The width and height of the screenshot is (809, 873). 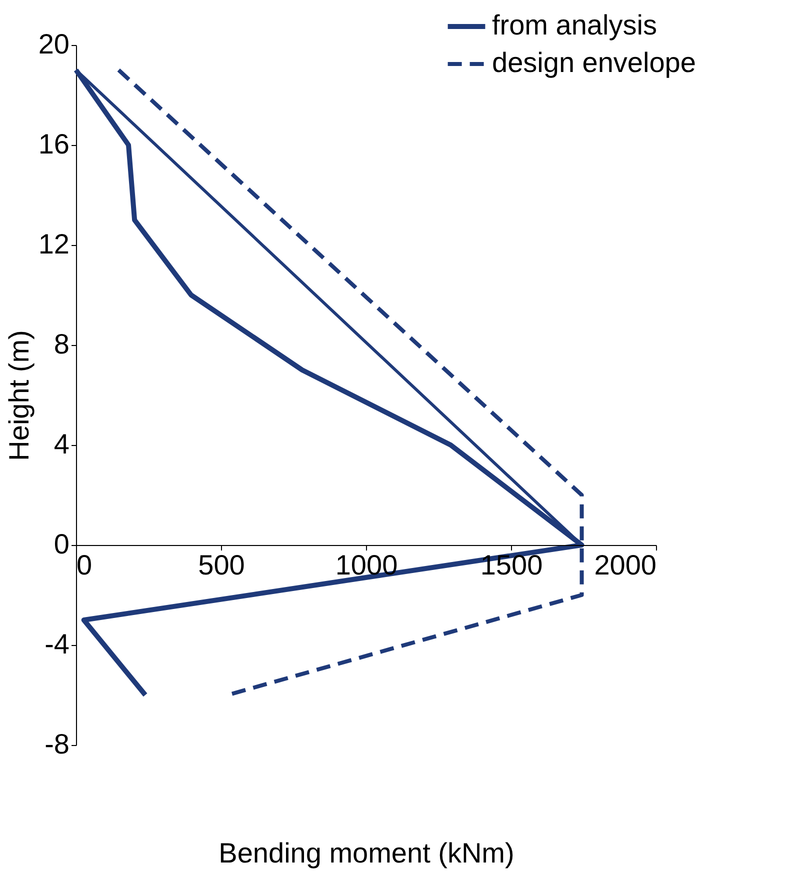 What do you see at coordinates (366, 565) in the screenshot?
I see `x-tick-label: 1000` at bounding box center [366, 565].